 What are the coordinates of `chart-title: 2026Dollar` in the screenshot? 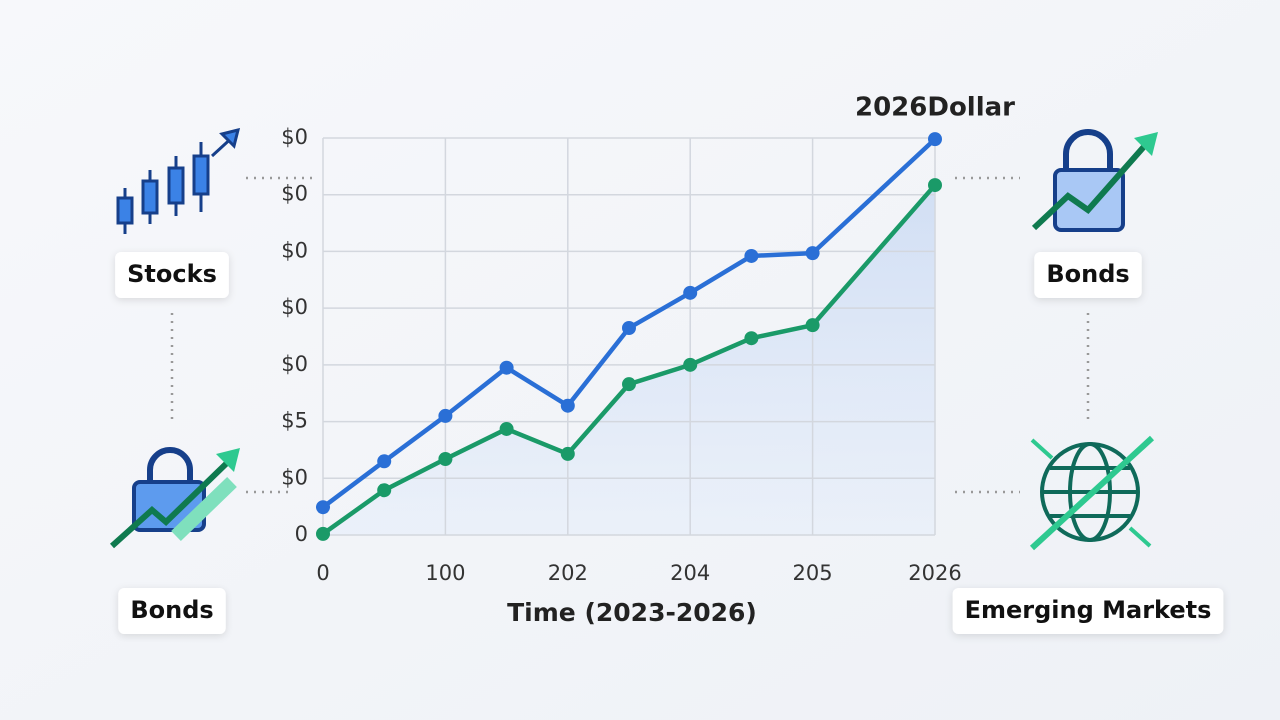 It's located at (935, 108).